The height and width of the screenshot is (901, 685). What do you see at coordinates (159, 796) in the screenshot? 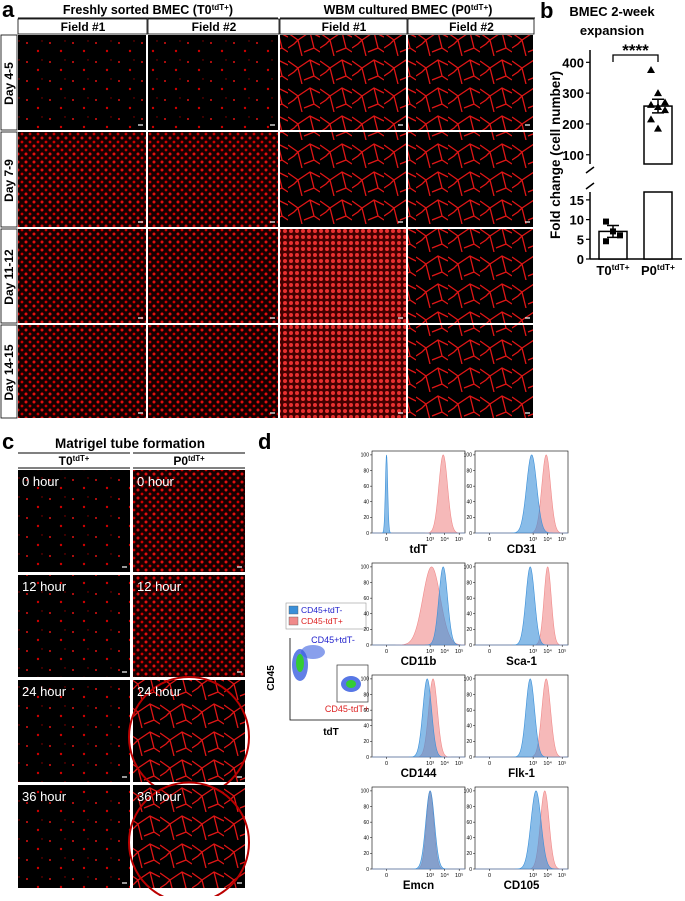
I see `time-label: 36 hour` at bounding box center [159, 796].